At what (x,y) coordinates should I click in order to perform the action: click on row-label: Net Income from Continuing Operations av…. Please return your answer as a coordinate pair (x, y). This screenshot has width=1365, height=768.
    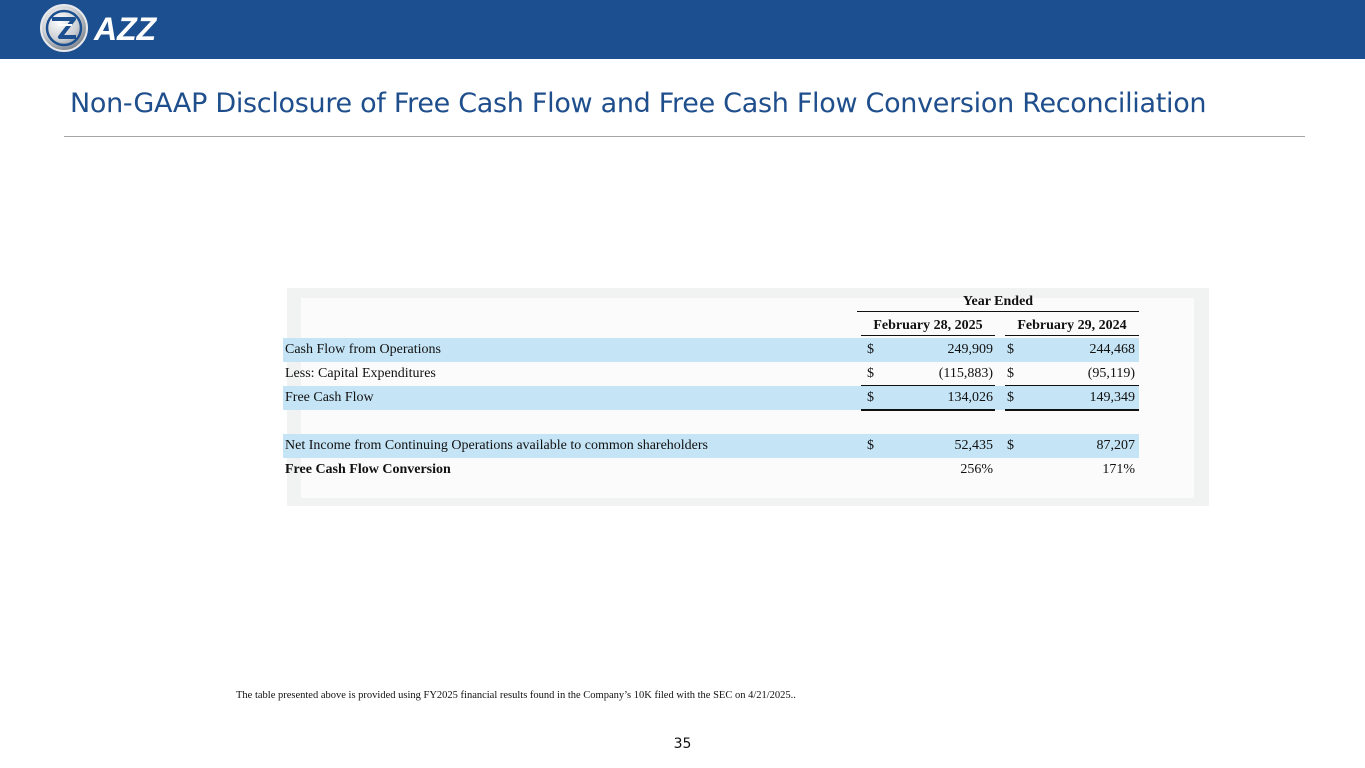
    Looking at the image, I should click on (497, 445).